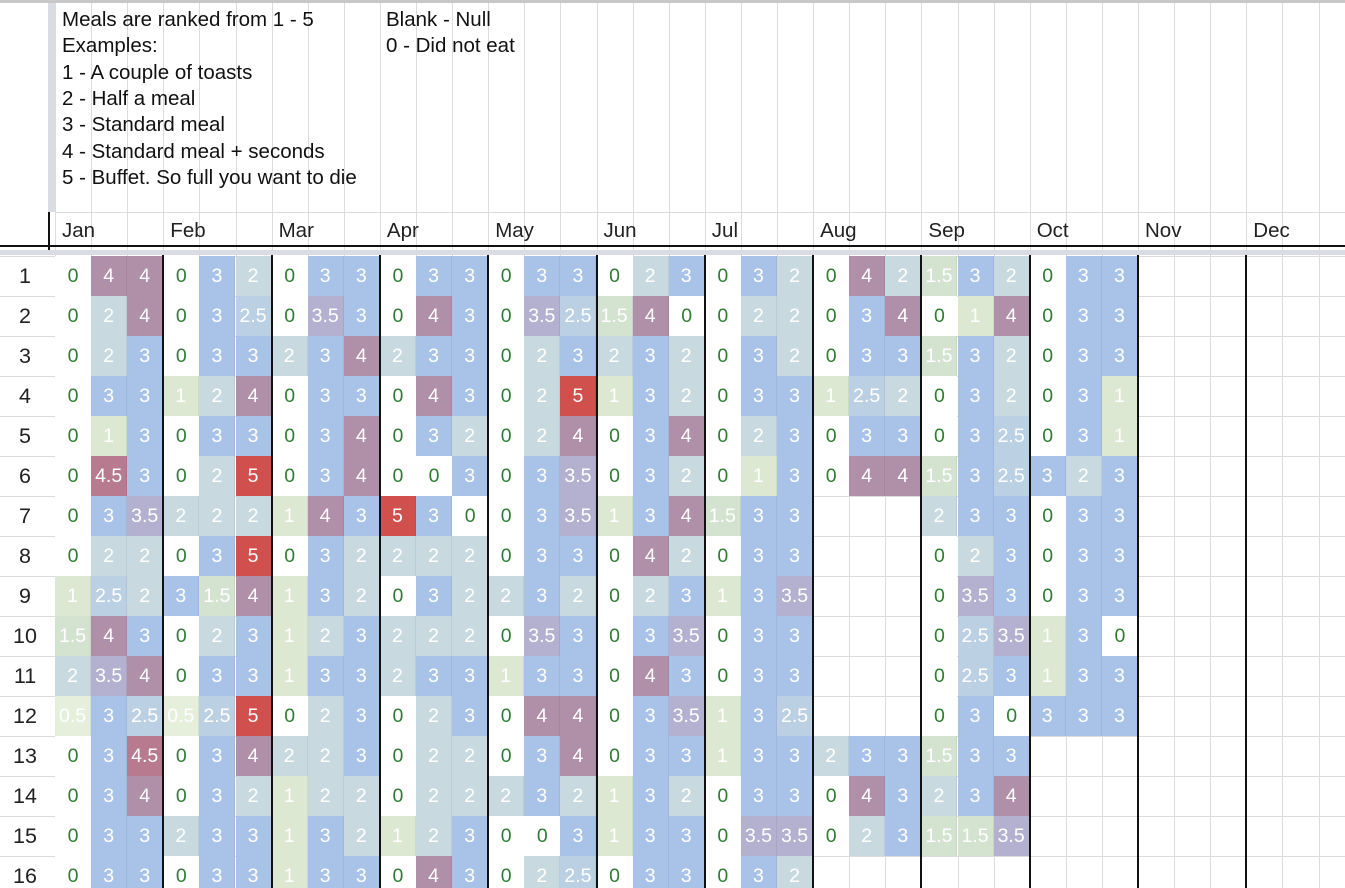 This screenshot has width=1345, height=888. Describe the element at coordinates (25, 836) in the screenshot. I see `row-number: 15` at that location.